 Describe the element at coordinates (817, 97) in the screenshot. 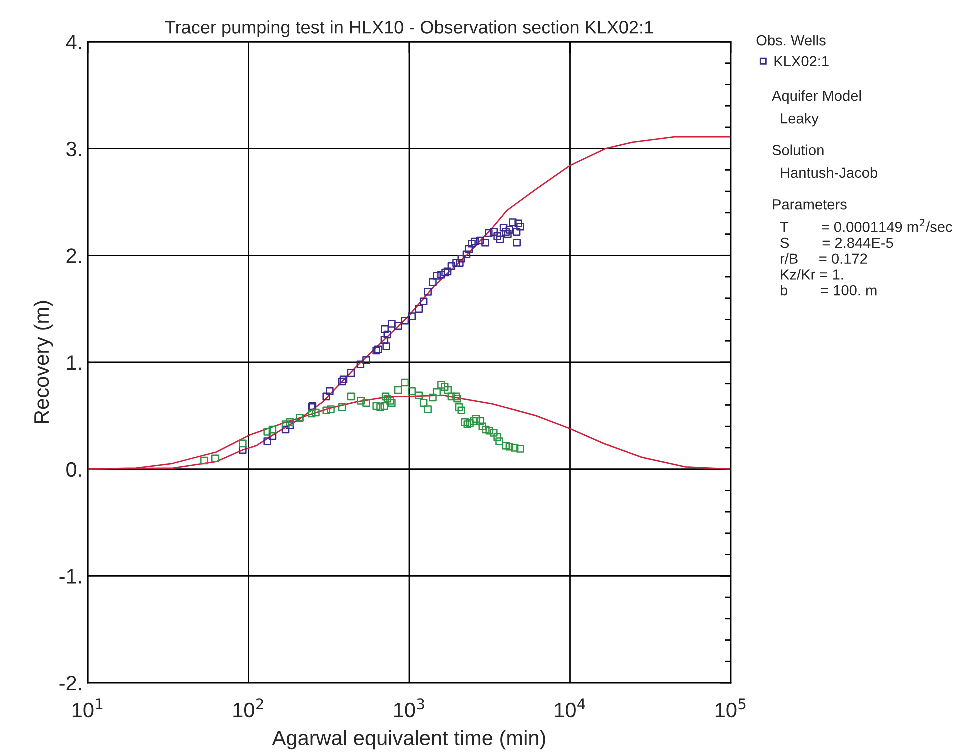

I see `text: Aquifer Model` at that location.